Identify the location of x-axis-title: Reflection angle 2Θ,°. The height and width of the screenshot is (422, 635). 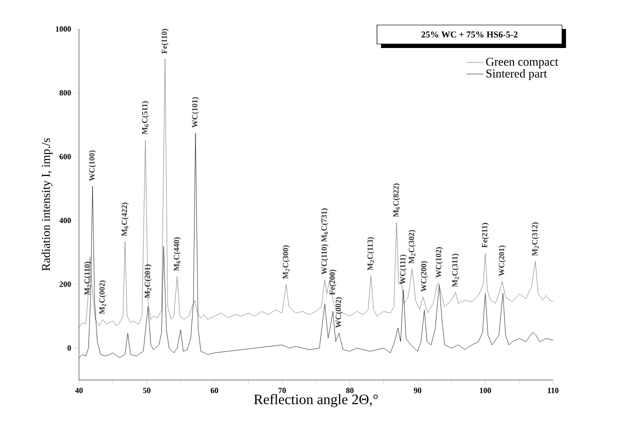
(316, 401).